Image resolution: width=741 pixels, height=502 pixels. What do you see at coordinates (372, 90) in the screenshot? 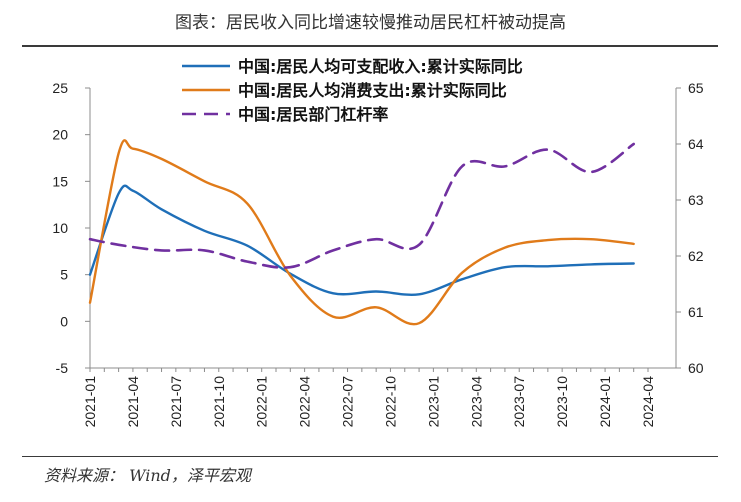
I see `legend-label-2: 中国:居民人均消费支出:累计实际同比` at bounding box center [372, 90].